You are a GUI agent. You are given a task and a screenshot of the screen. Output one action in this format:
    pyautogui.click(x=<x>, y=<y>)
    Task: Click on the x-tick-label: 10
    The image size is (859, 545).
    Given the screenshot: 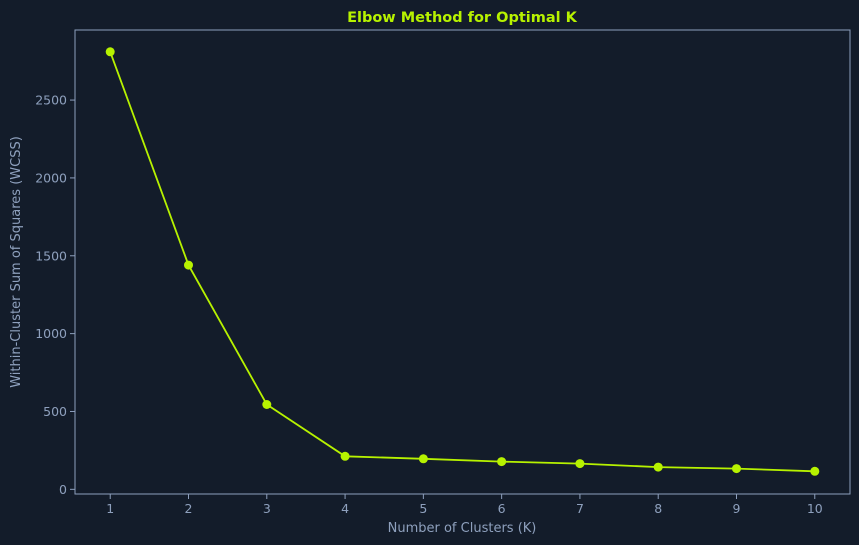 What is the action you would take?
    pyautogui.click(x=815, y=508)
    